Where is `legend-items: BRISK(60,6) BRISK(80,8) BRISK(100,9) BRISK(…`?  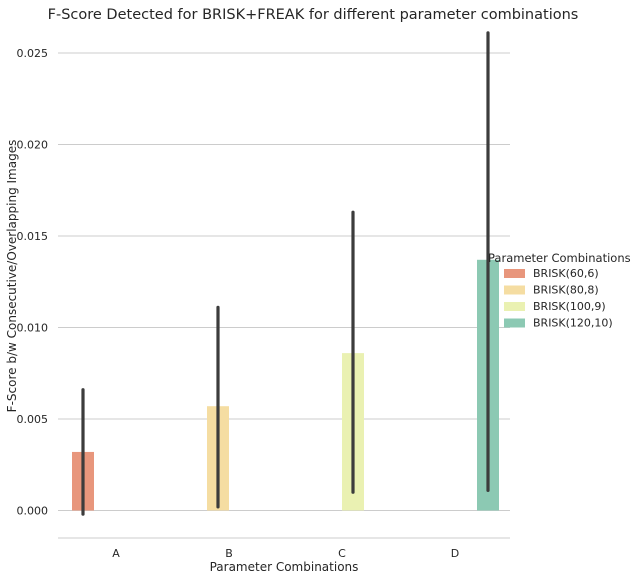 legend-items: BRISK(60,6) BRISK(80,8) BRISK(100,9) BRISK(… is located at coordinates (558, 298).